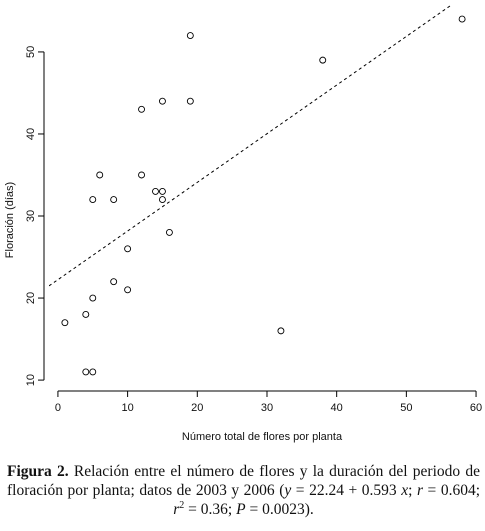  I want to click on y-axis-label: Floración (días), so click(10, 220).